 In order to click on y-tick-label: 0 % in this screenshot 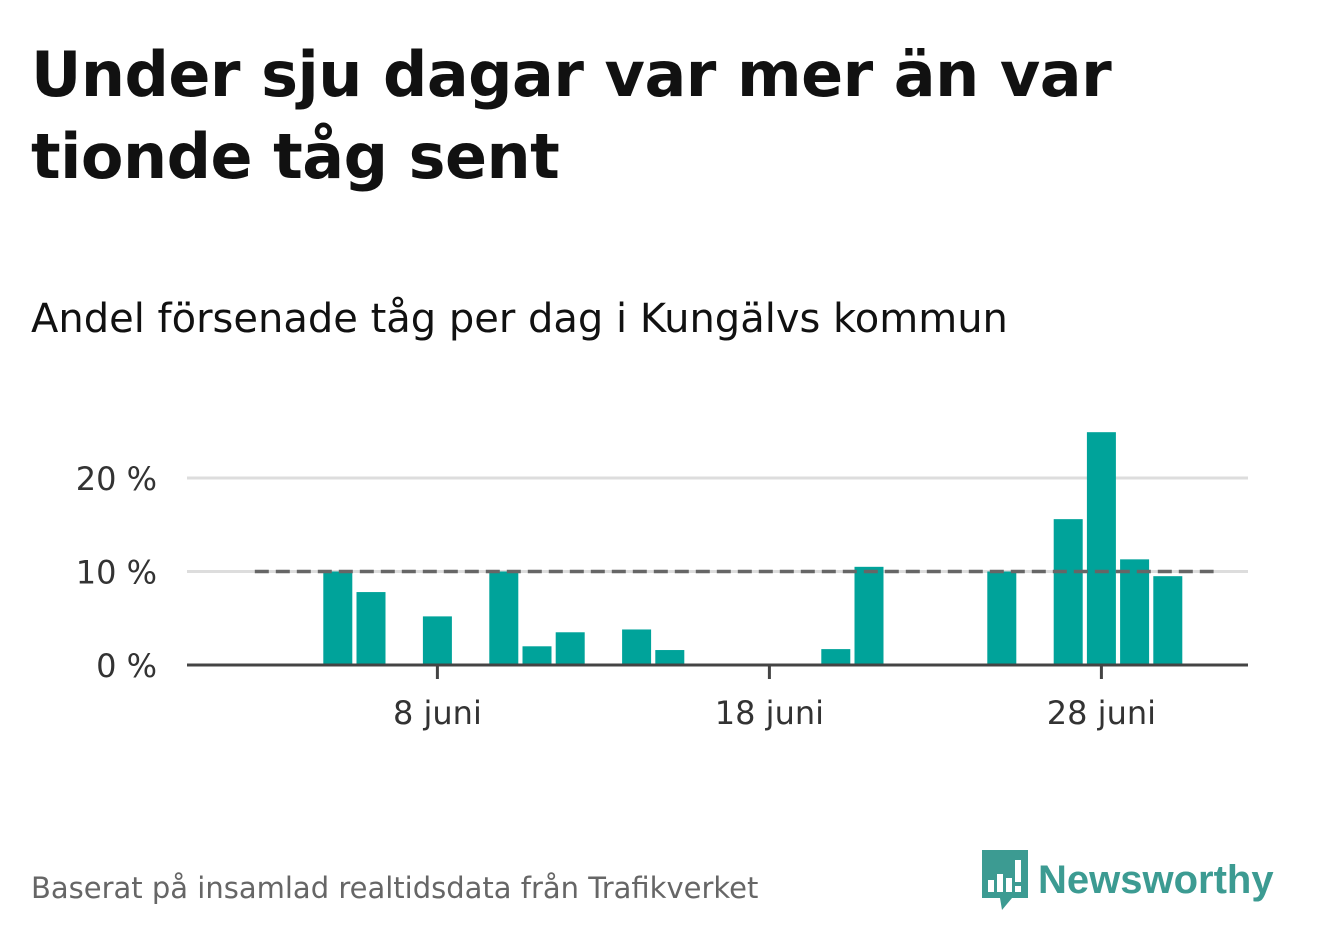, I will do `click(126, 666)`.